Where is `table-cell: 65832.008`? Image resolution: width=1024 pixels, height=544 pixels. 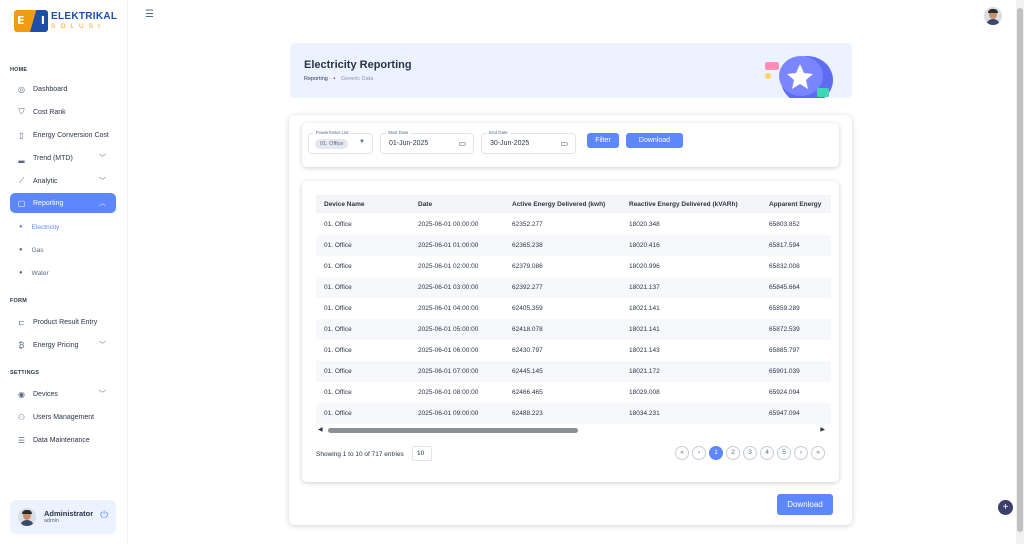
table-cell: 65832.008 is located at coordinates (784, 266).